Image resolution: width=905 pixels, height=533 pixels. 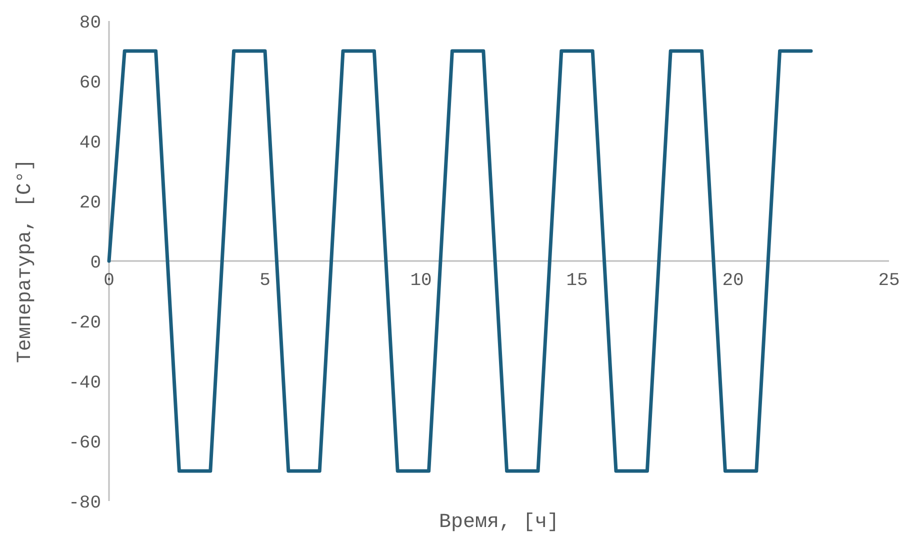 I want to click on x-tick-label: 20, so click(x=733, y=281).